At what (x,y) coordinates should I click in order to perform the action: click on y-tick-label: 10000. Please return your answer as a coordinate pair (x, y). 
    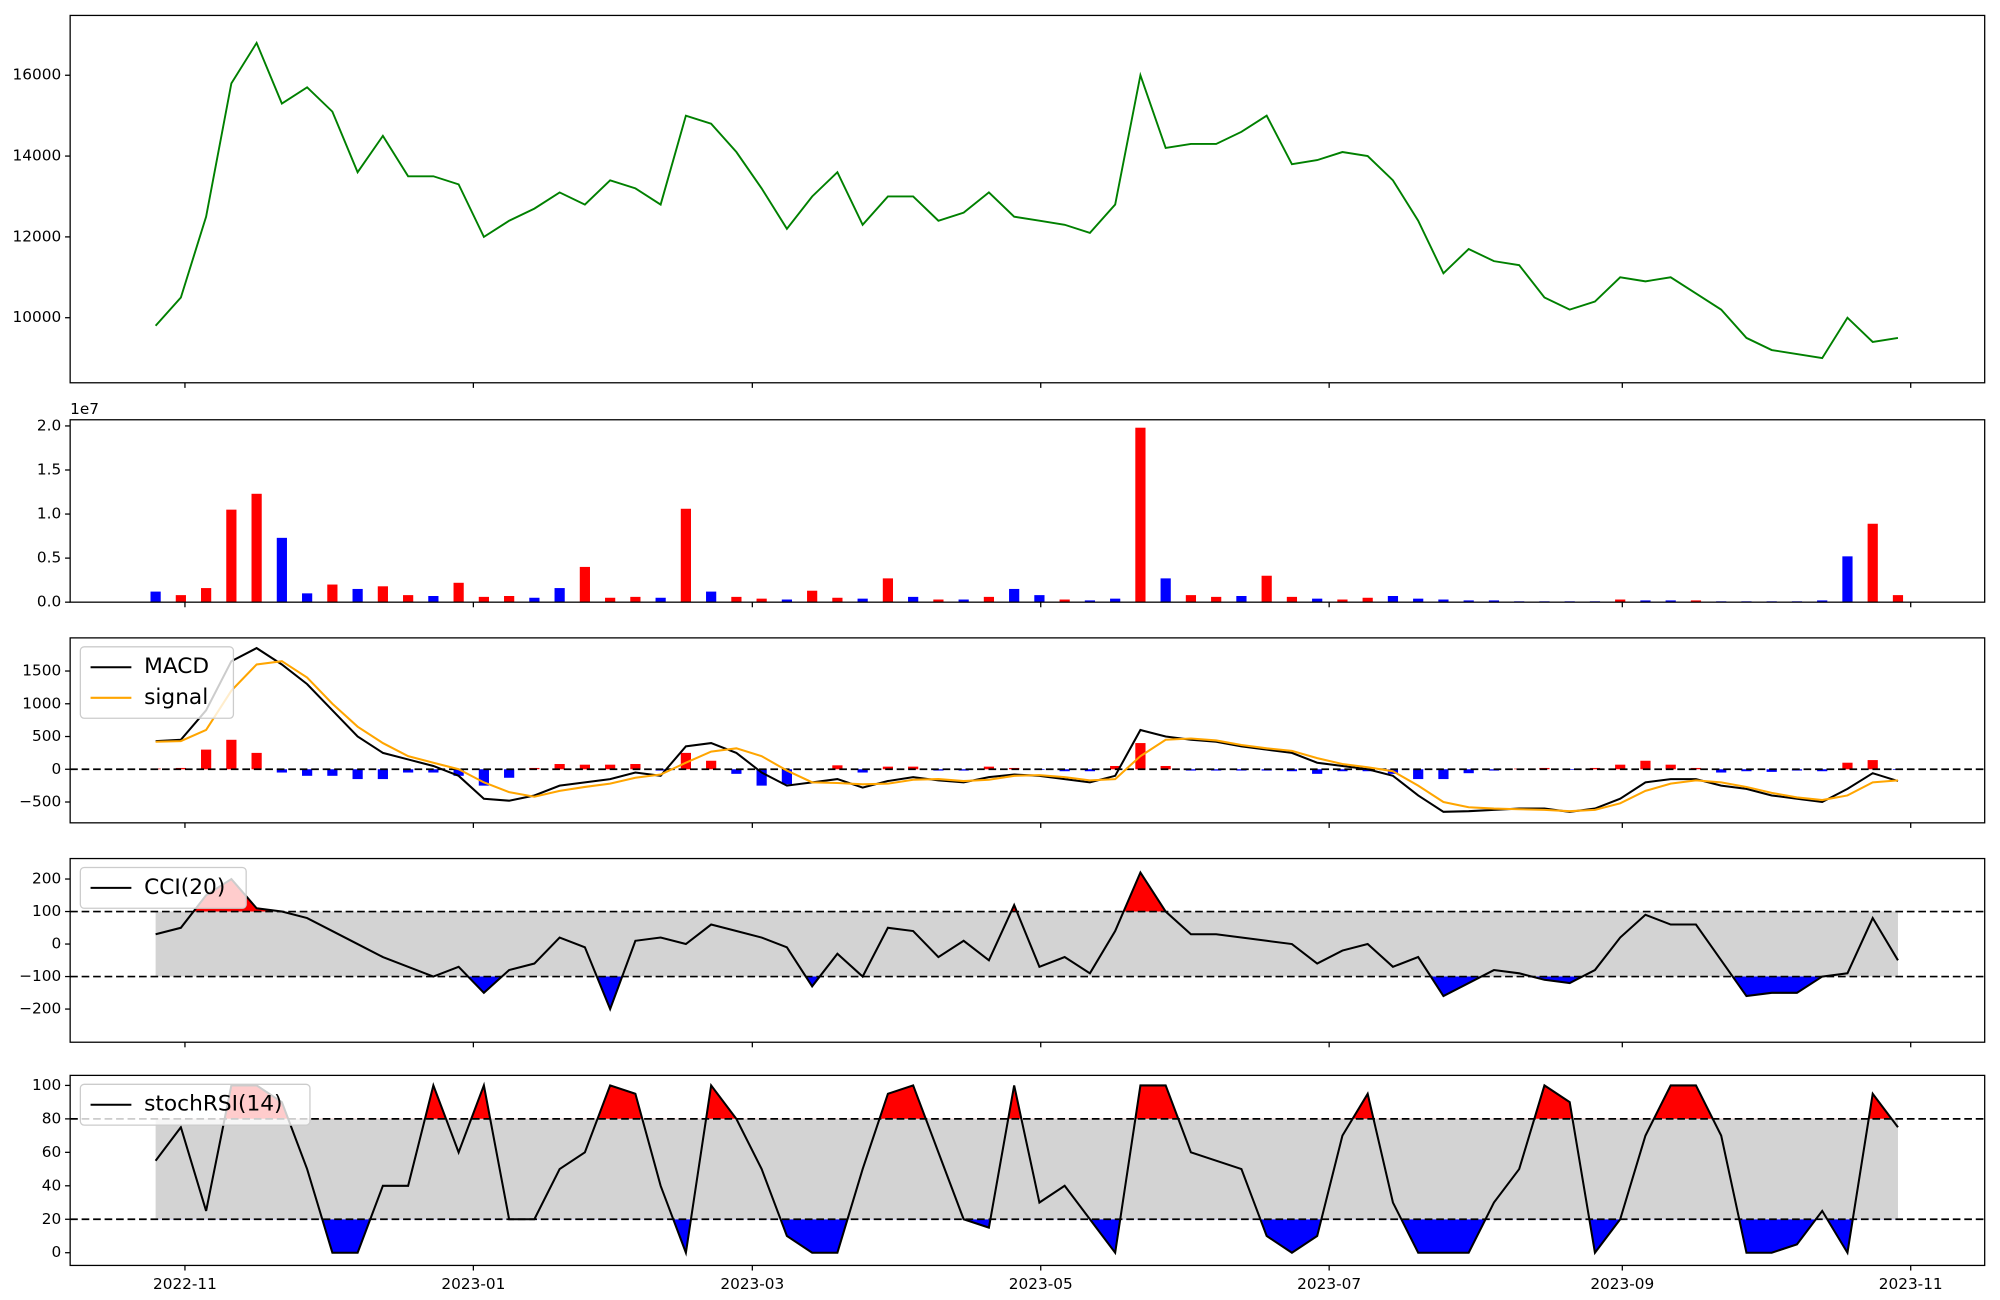
    Looking at the image, I should click on (37, 317).